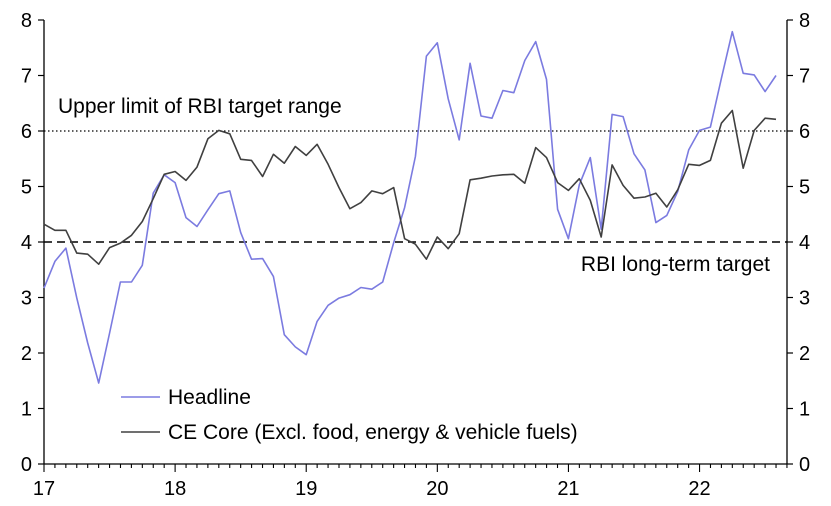 The height and width of the screenshot is (506, 831). I want to click on y-tick-label-right-5: 5, so click(804, 188).